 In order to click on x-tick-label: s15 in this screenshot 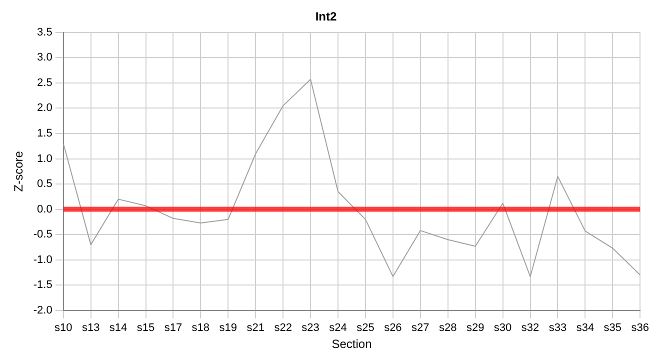, I will do `click(145, 328)`.